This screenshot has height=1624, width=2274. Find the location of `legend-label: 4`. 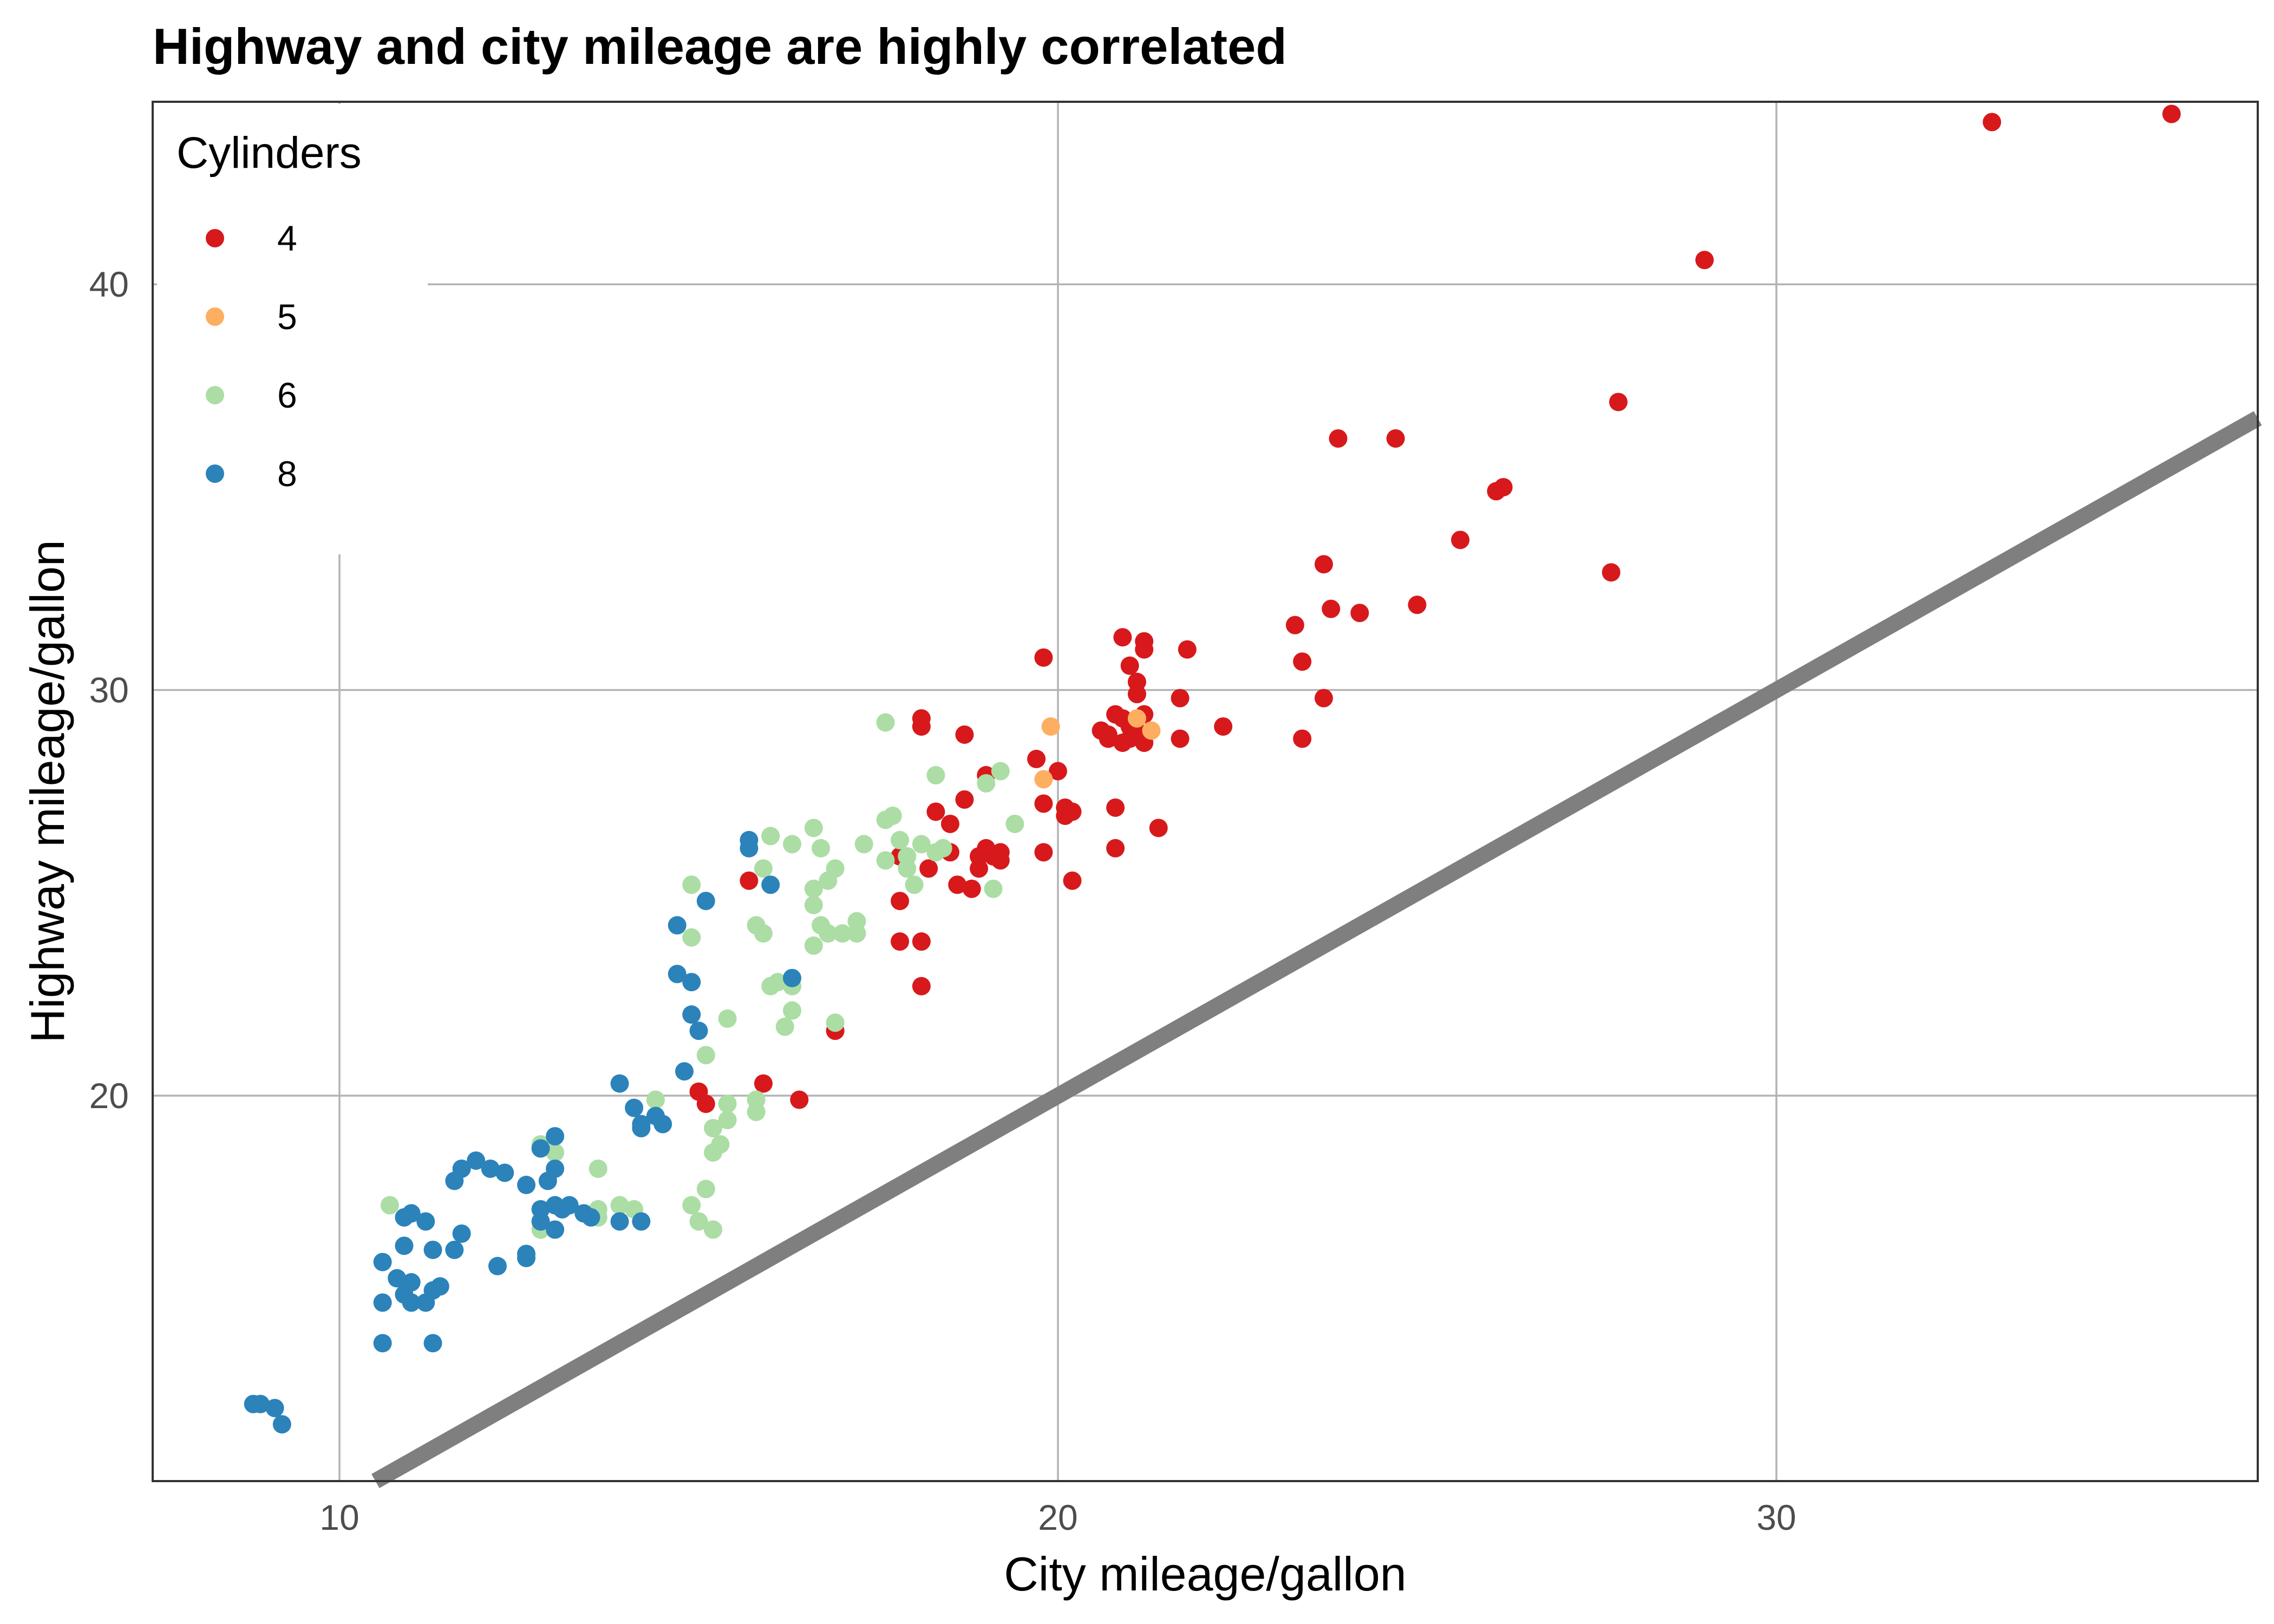

legend-label: 4 is located at coordinates (287, 238).